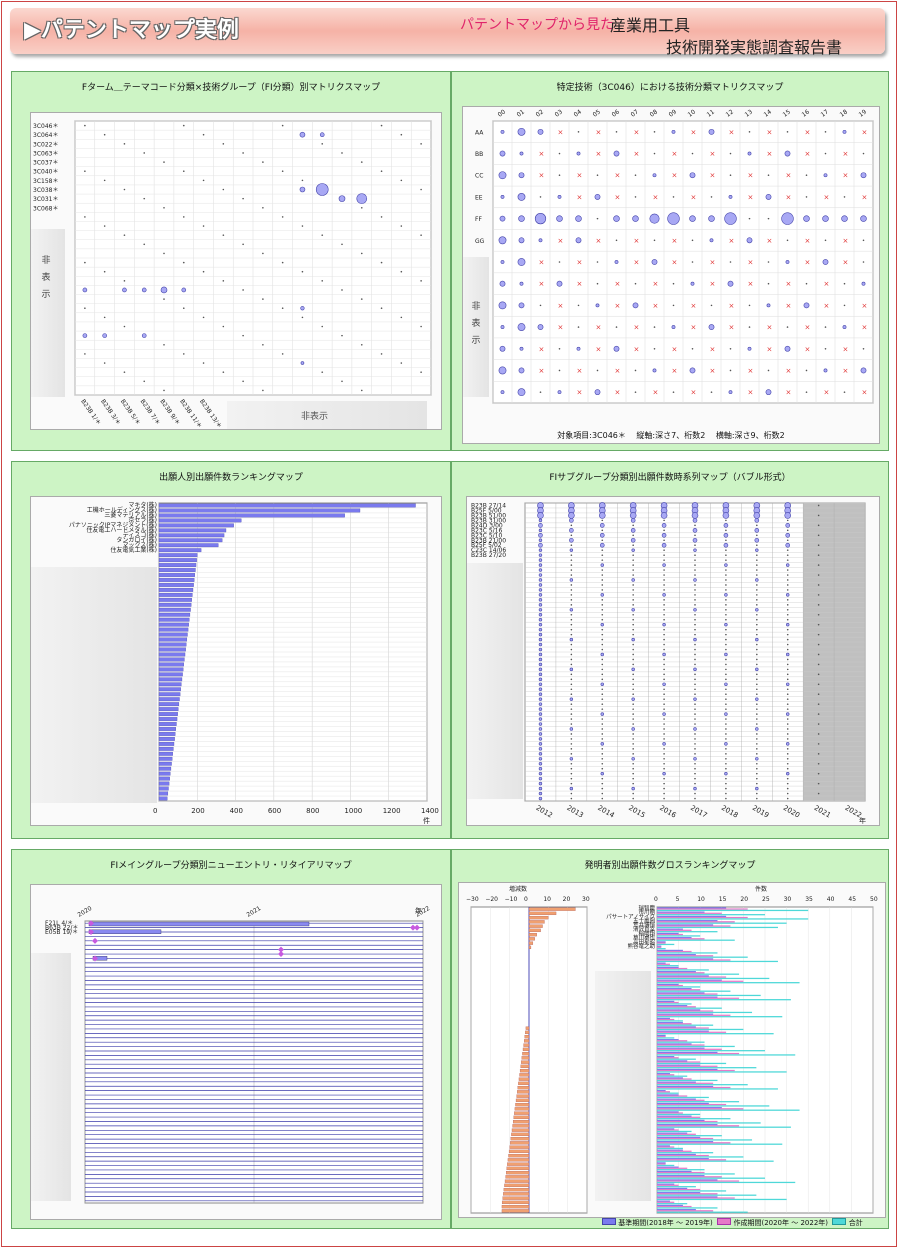 The image size is (900, 1250). Describe the element at coordinates (488, 520) in the screenshot. I see `y-tick-label: B23B 31/00` at that location.